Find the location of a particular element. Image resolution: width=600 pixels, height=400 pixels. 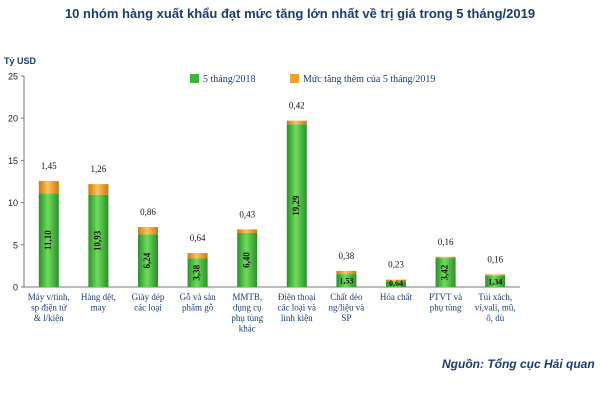

category-label: Hàng dệt, may is located at coordinates (98, 302).